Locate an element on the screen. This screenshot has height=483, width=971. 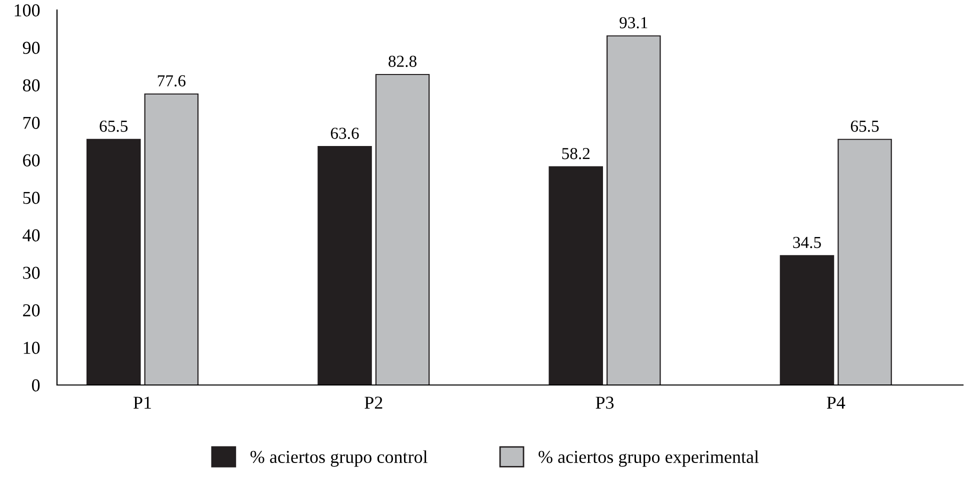
x-tick-label: P1 is located at coordinates (142, 402).